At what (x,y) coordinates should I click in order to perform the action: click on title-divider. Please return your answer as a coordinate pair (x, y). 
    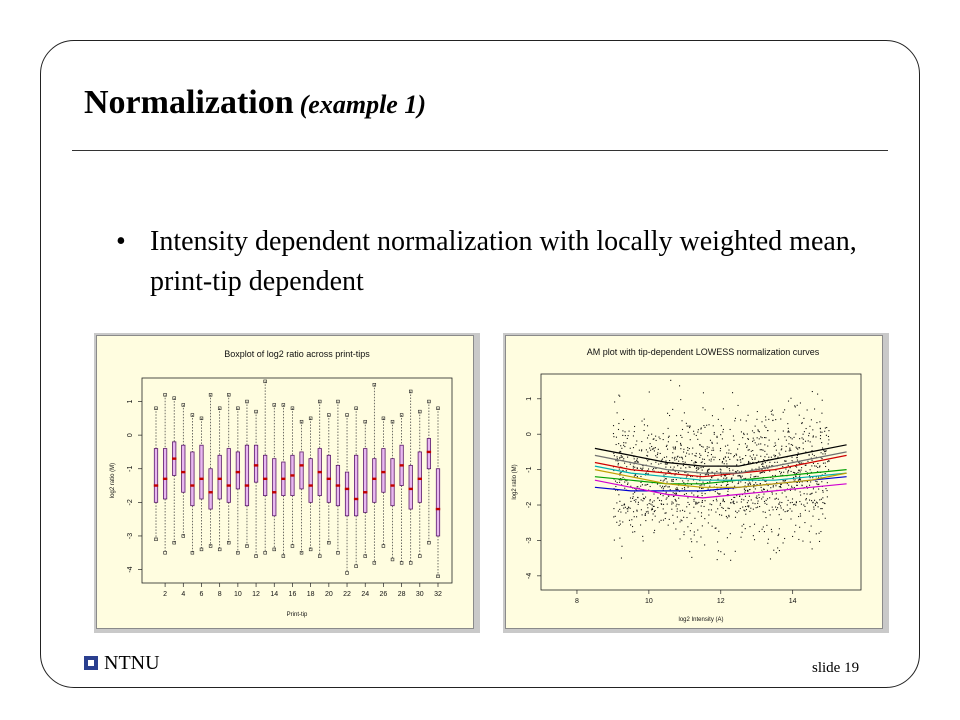
    Looking at the image, I should click on (480, 150).